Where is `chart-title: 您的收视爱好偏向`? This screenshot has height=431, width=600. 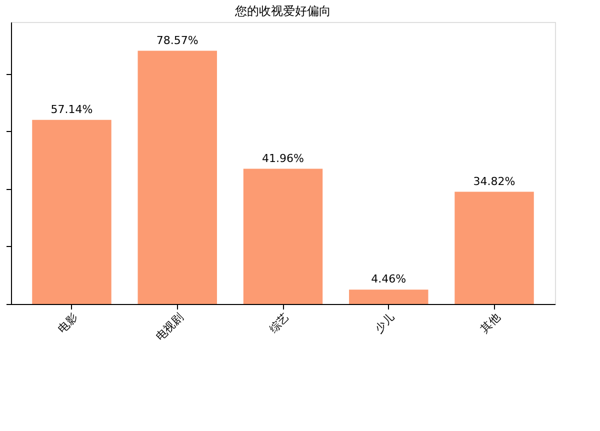
chart-title: 您的收视爱好偏向 is located at coordinates (282, 11).